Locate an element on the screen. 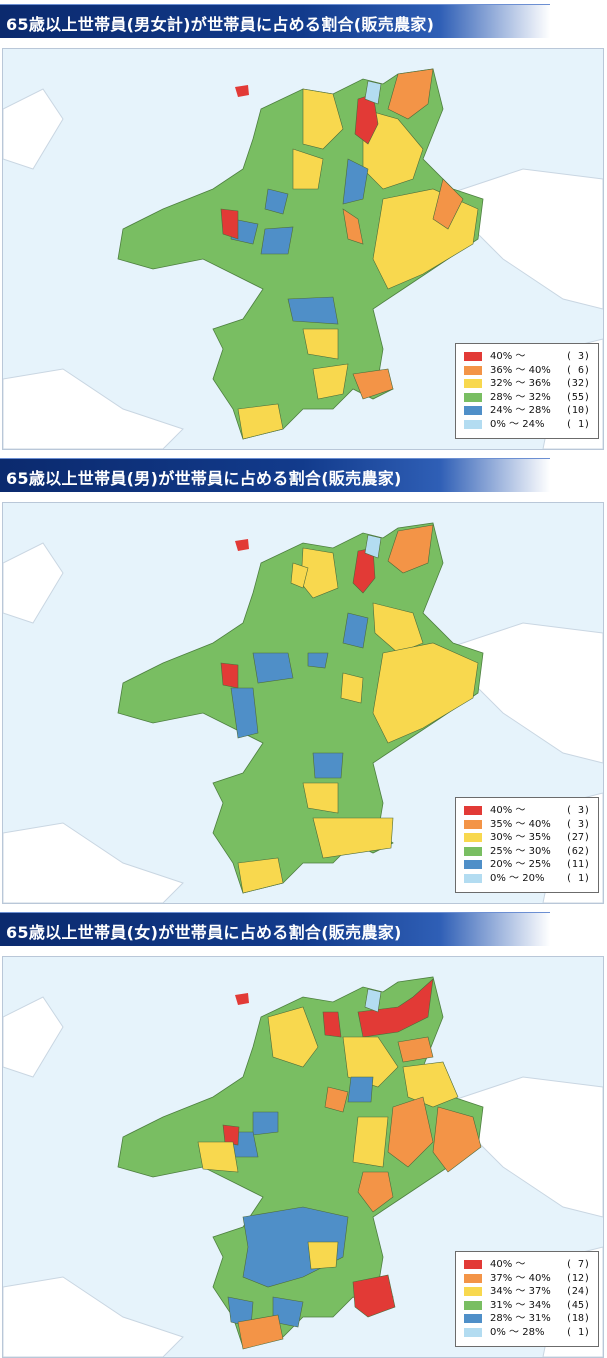  legend-count: (12) is located at coordinates (577, 1278).